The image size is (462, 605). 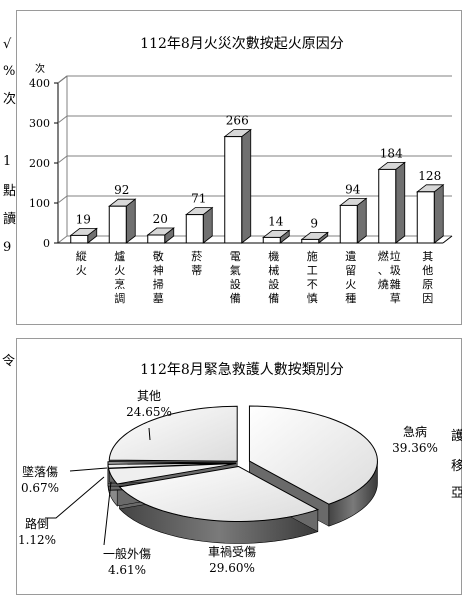 What do you see at coordinates (312, 256) in the screenshot?
I see `bar-x-tick-char: 施` at bounding box center [312, 256].